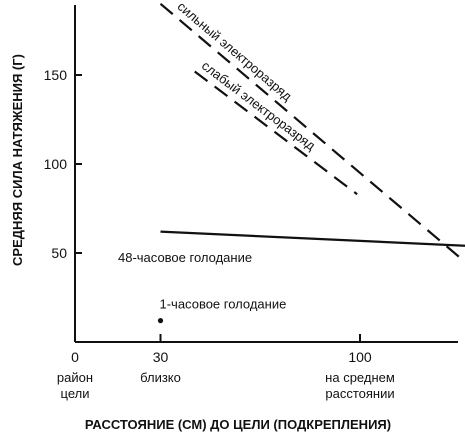 Image resolution: width=465 pixels, height=444 pixels. I want to click on x-tick-label-100: 100, so click(360, 357).